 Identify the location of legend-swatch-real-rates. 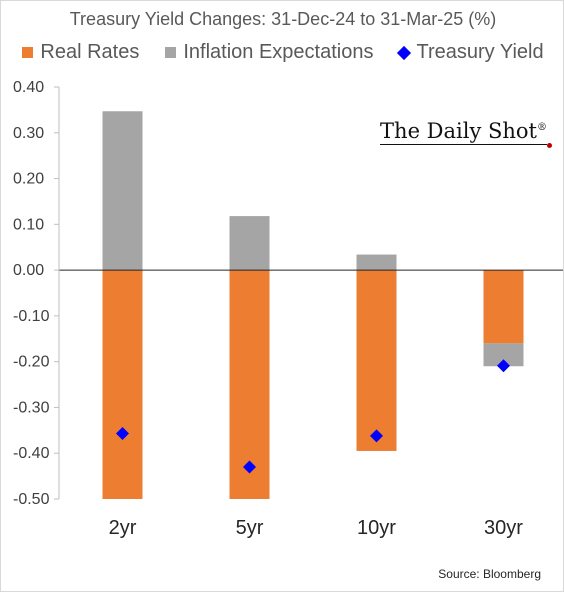
(28, 52).